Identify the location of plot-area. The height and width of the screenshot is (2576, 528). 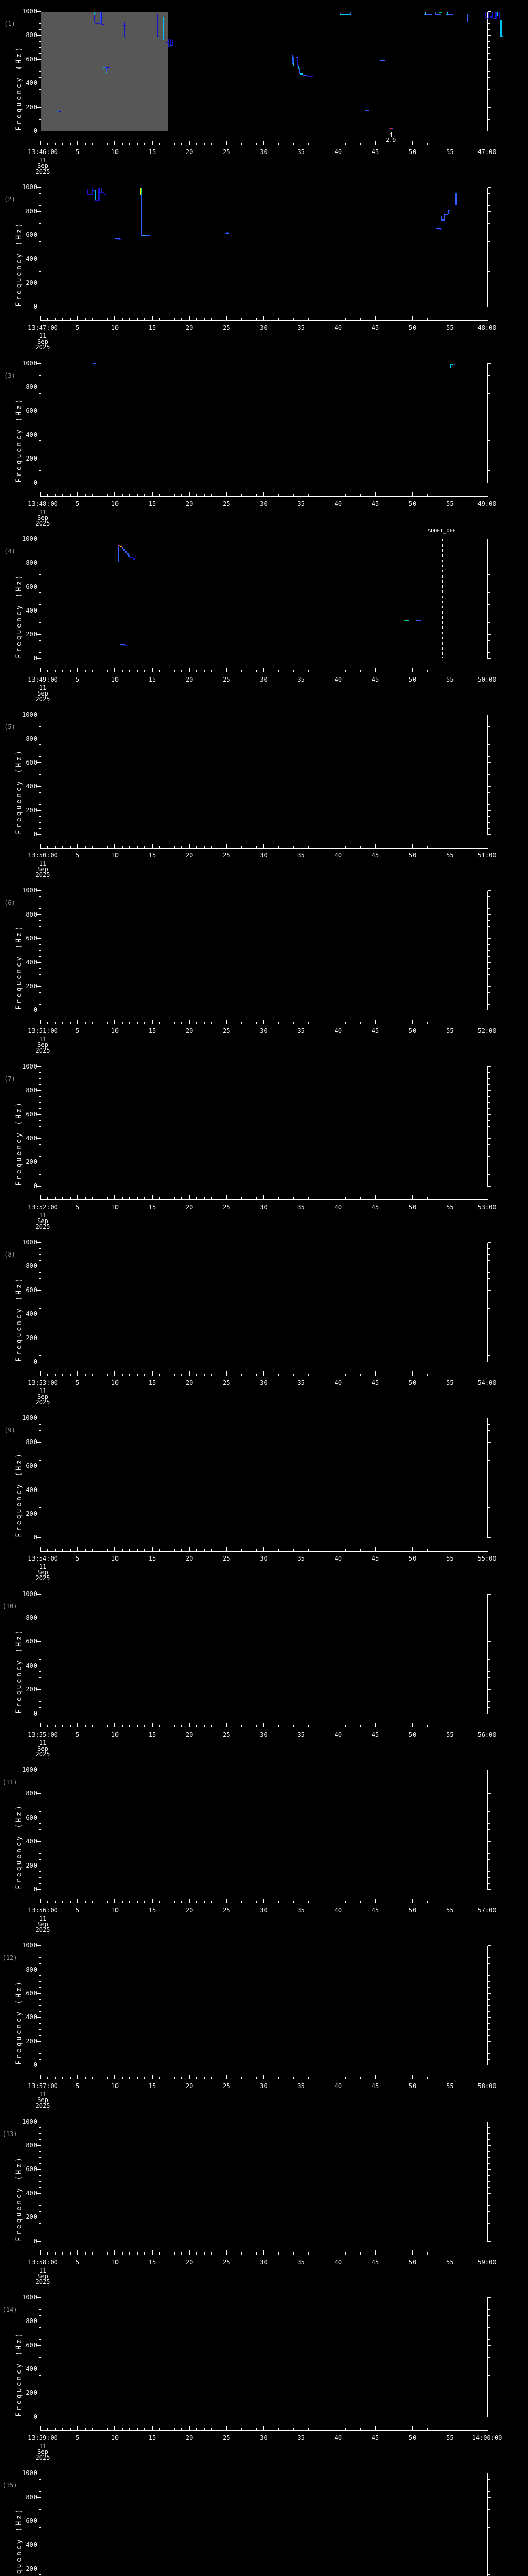
(264, 423).